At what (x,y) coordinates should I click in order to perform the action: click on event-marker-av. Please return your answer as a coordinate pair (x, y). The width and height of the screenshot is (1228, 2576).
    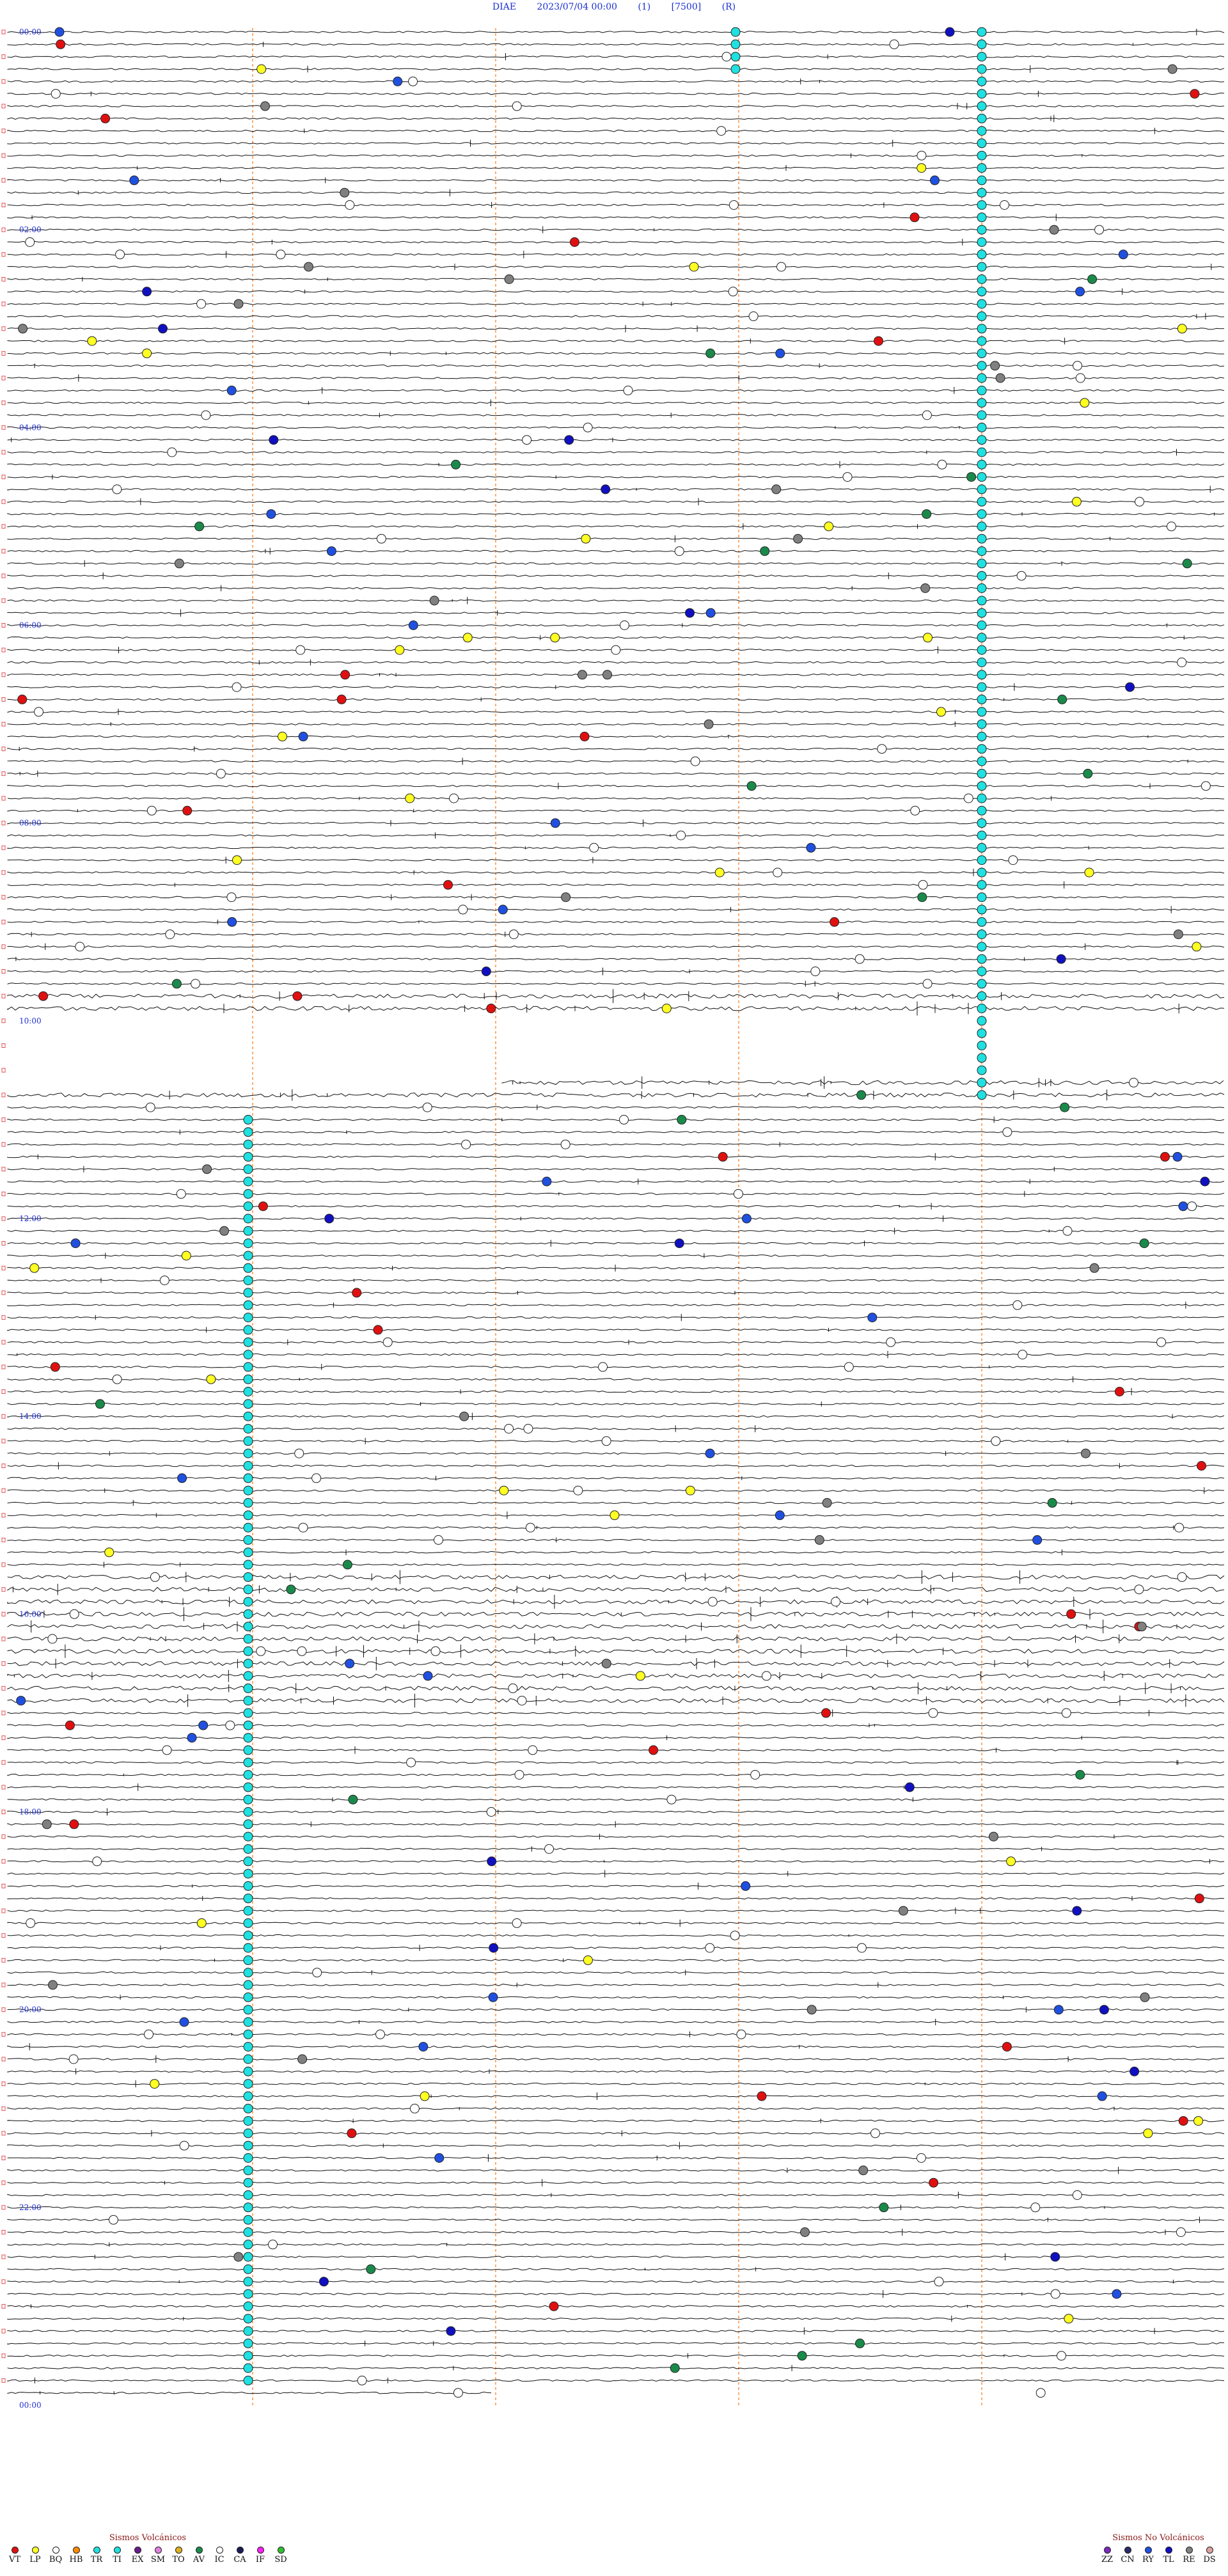
    Looking at the image, I should click on (371, 2269).